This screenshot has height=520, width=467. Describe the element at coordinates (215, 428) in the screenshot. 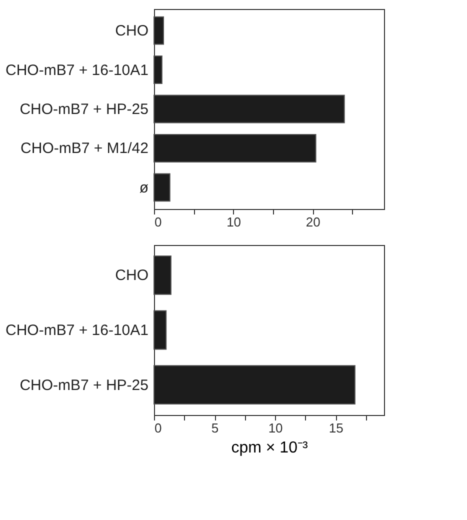

I see `x-tick-label: 5` at that location.